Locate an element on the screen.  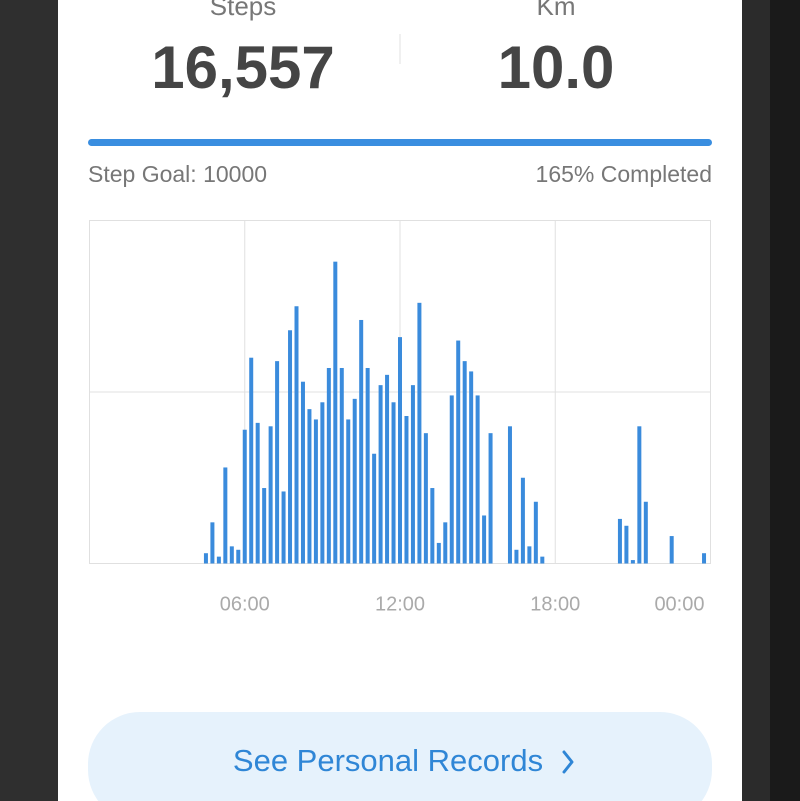
x-tick-label: 18:00 is located at coordinates (555, 604).